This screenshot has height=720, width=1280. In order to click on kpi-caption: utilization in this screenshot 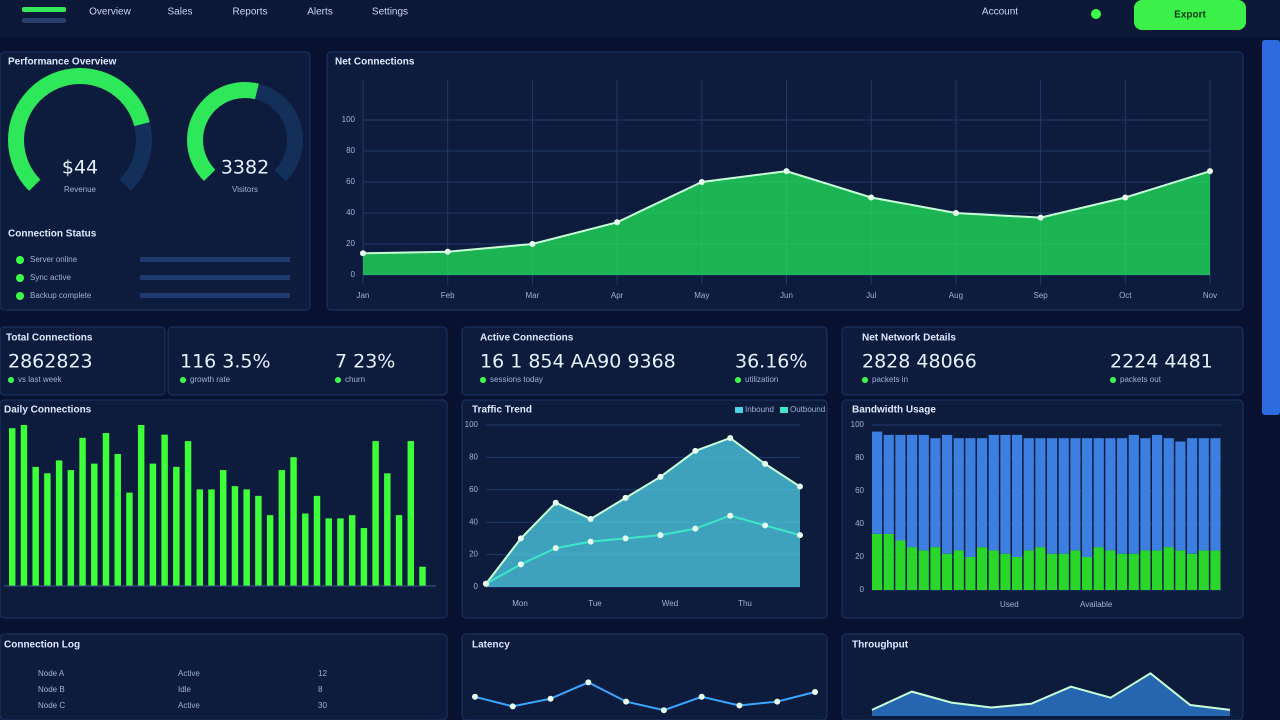, I will do `click(761, 379)`.